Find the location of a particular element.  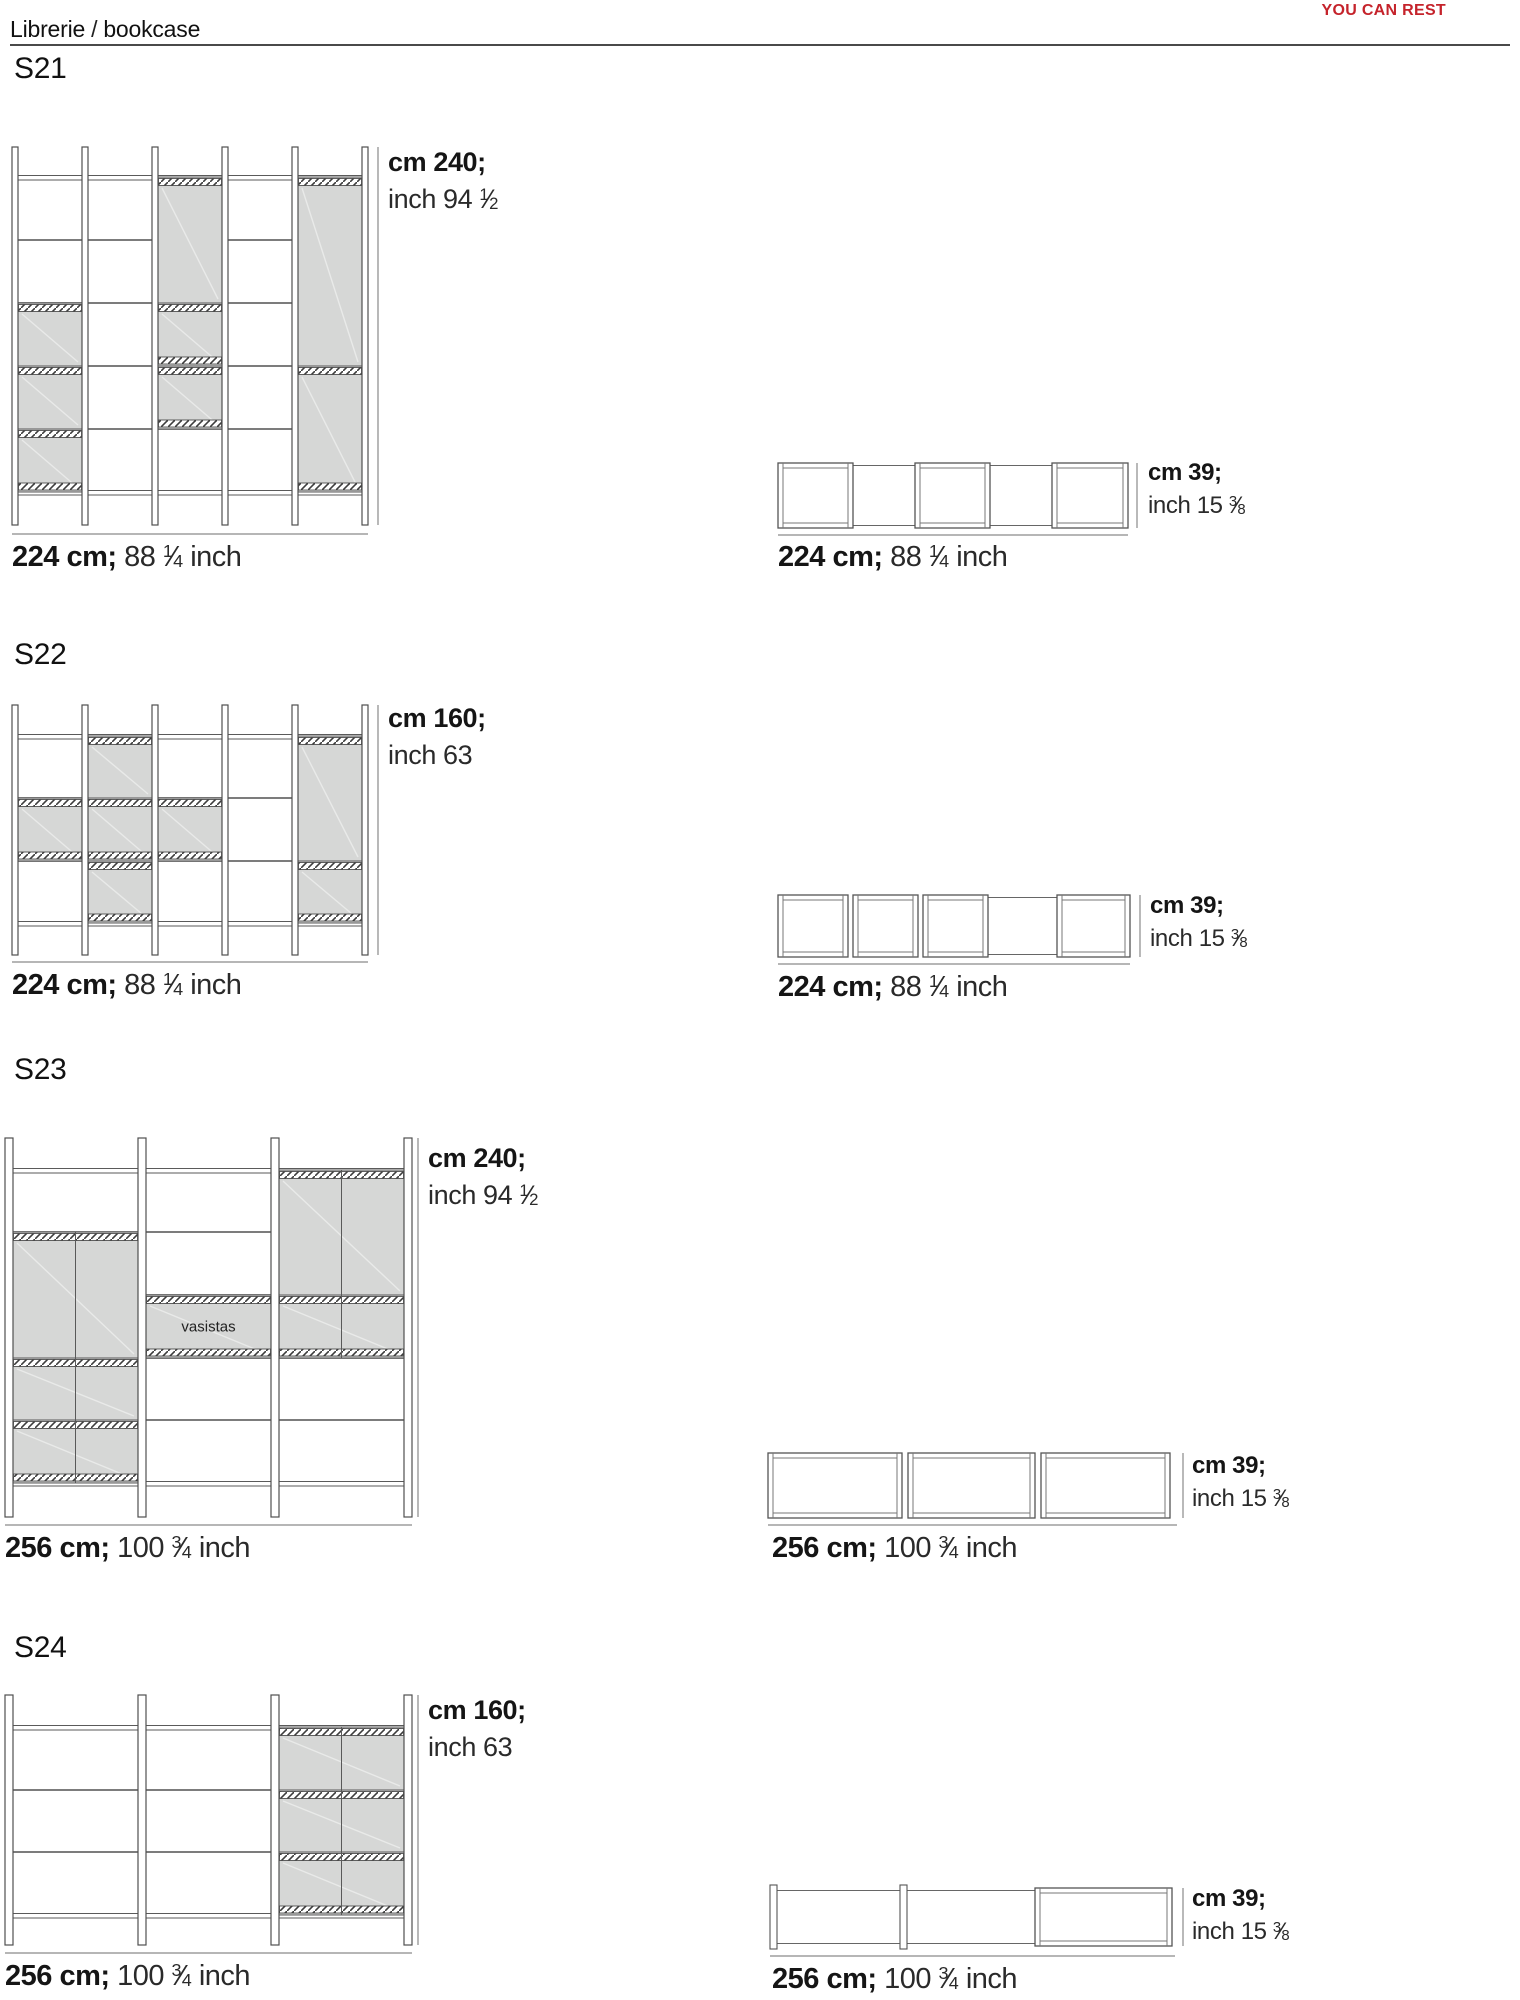

s23-height-inch: inch 94 1⁄2 is located at coordinates (483, 1195).